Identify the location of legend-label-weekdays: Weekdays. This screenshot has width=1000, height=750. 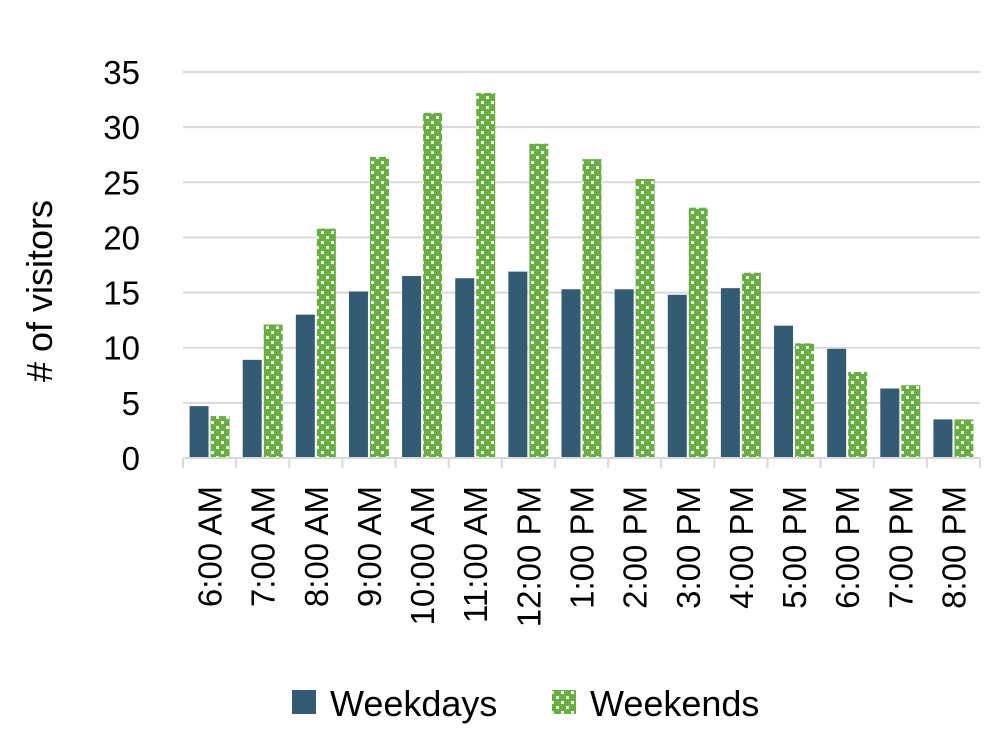
(413, 703).